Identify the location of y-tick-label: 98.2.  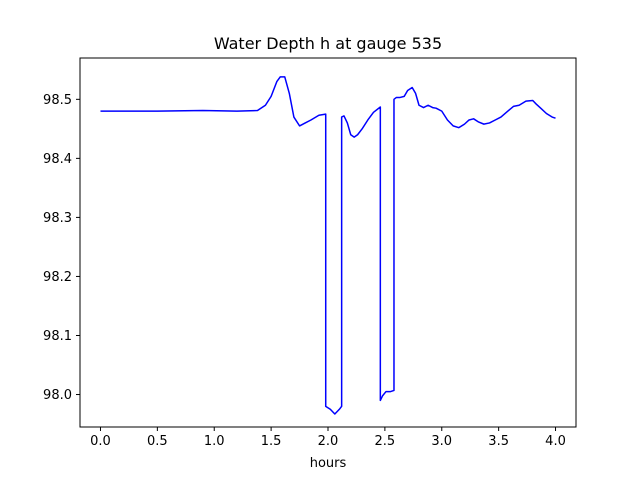
(57, 277).